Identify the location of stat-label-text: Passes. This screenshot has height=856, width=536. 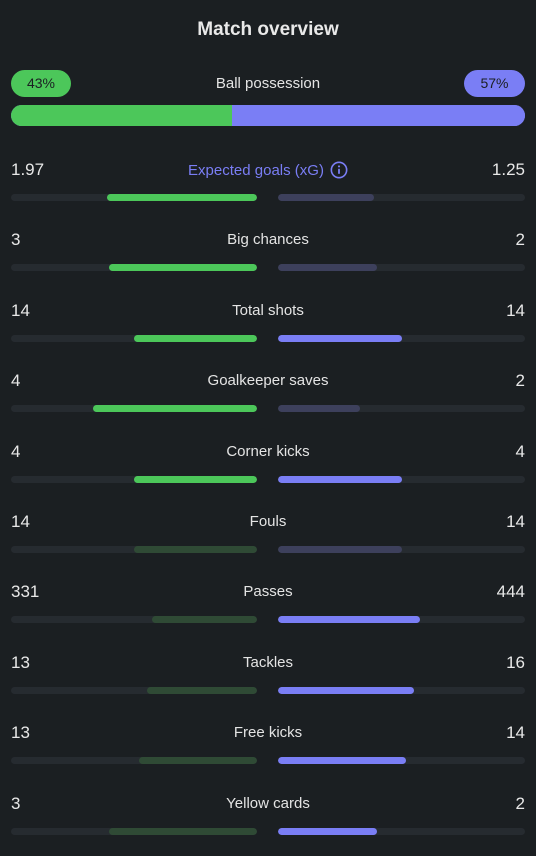
(268, 592).